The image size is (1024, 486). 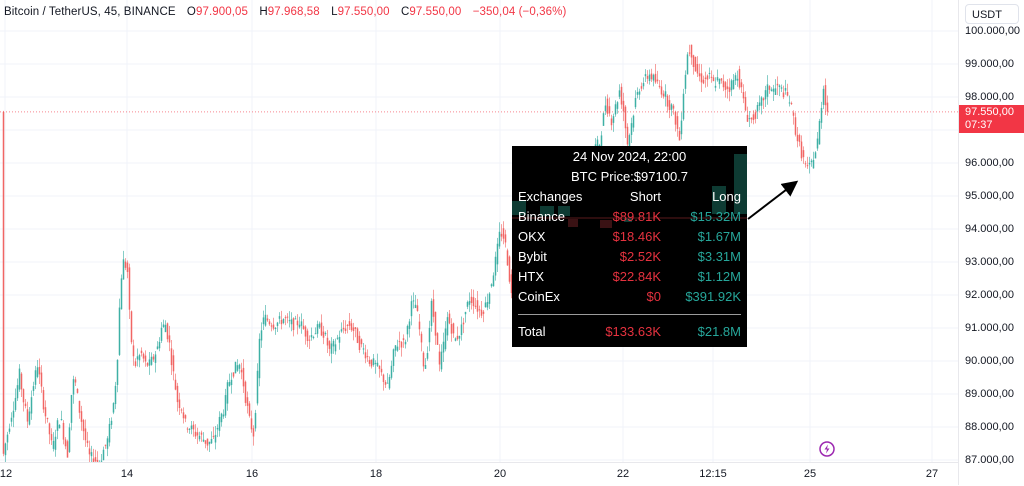 What do you see at coordinates (6, 474) in the screenshot?
I see `time-tick-label: 12` at bounding box center [6, 474].